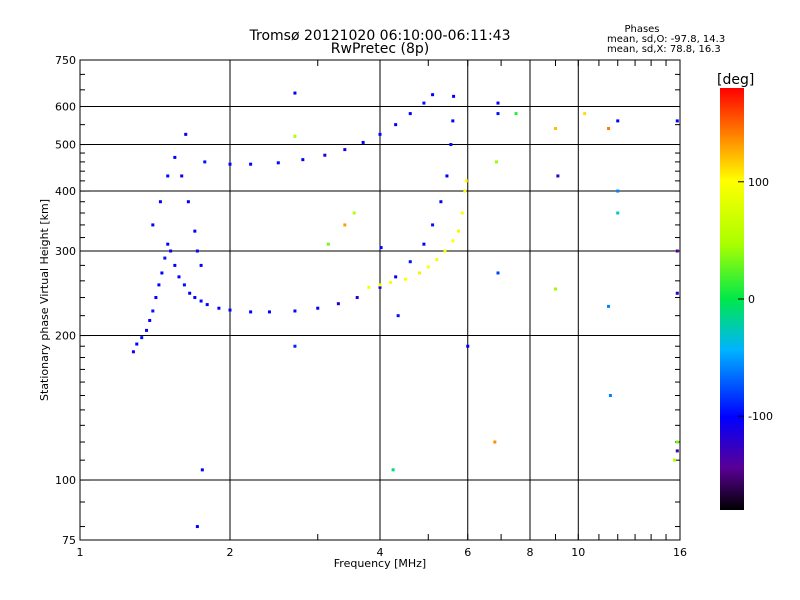 This screenshot has width=800, height=600. What do you see at coordinates (735, 80) in the screenshot?
I see `colorbar-label: [deg]` at bounding box center [735, 80].